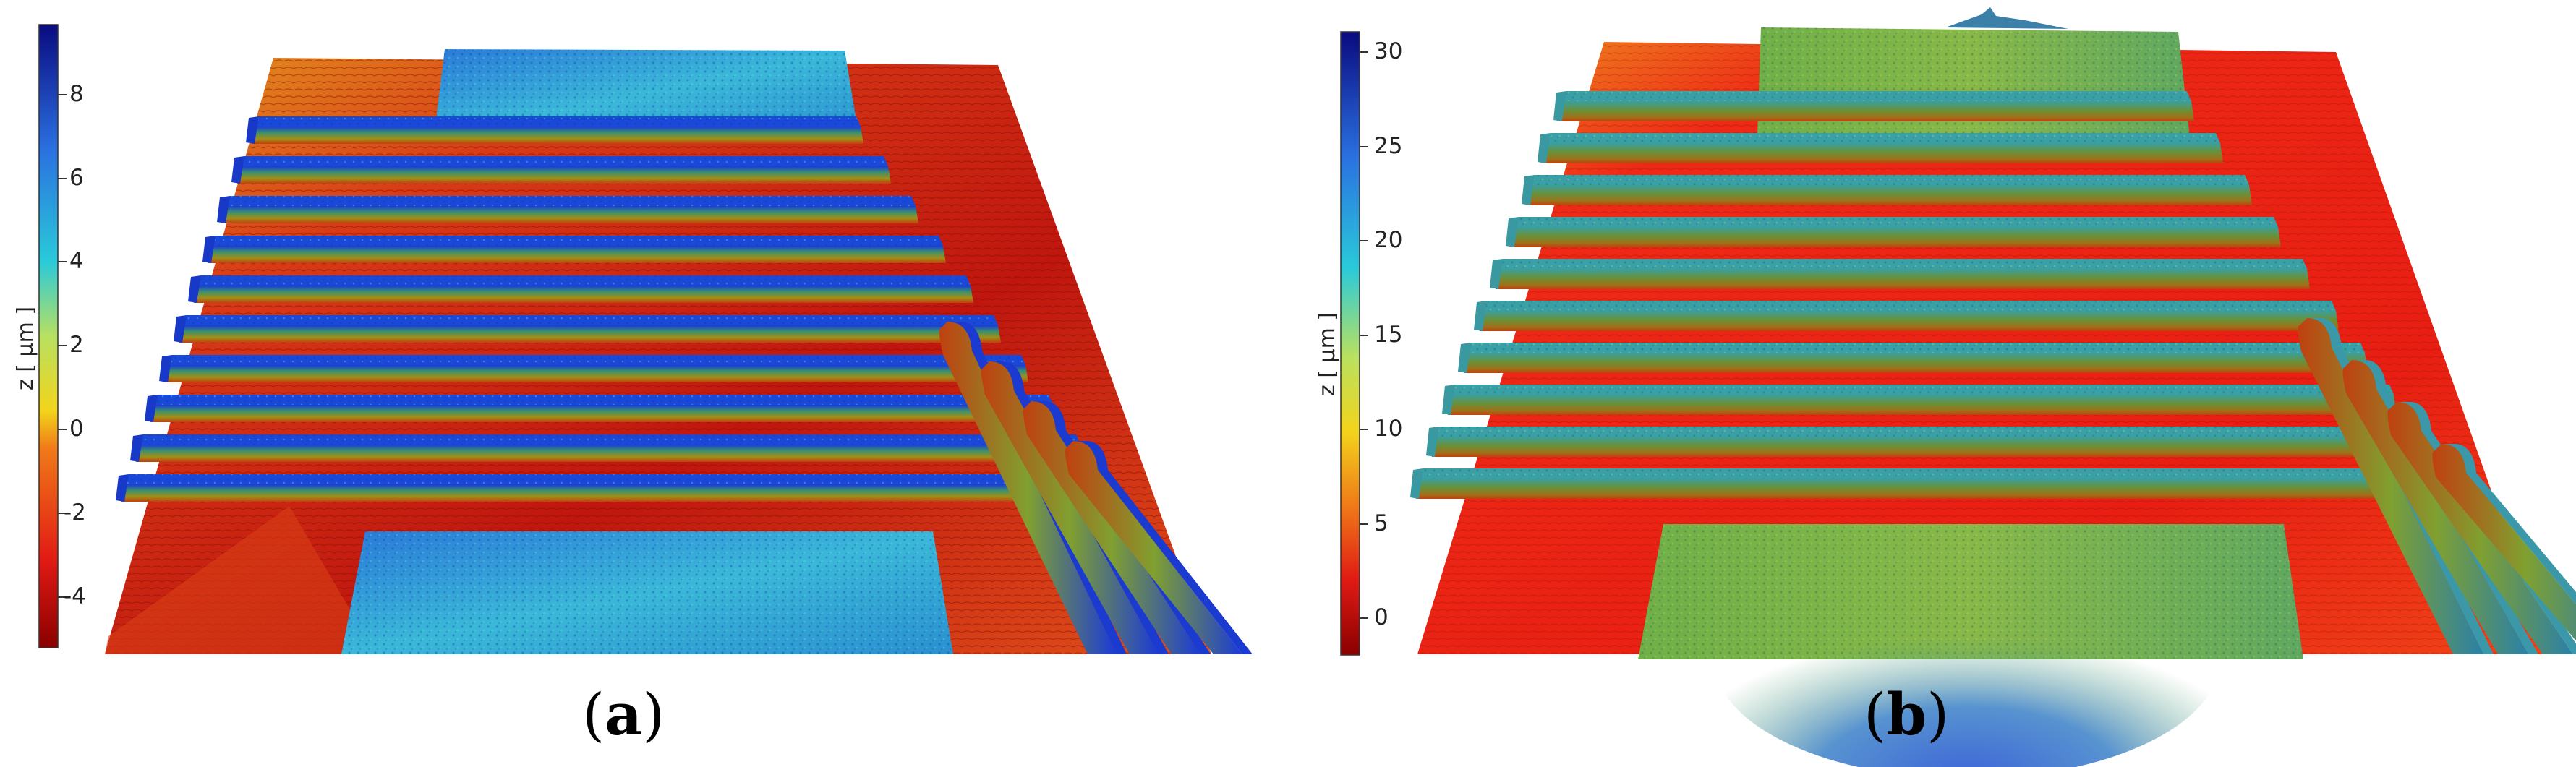 This screenshot has height=767, width=2576. What do you see at coordinates (1350, 344) in the screenshot?
I see `colorbar-b` at bounding box center [1350, 344].